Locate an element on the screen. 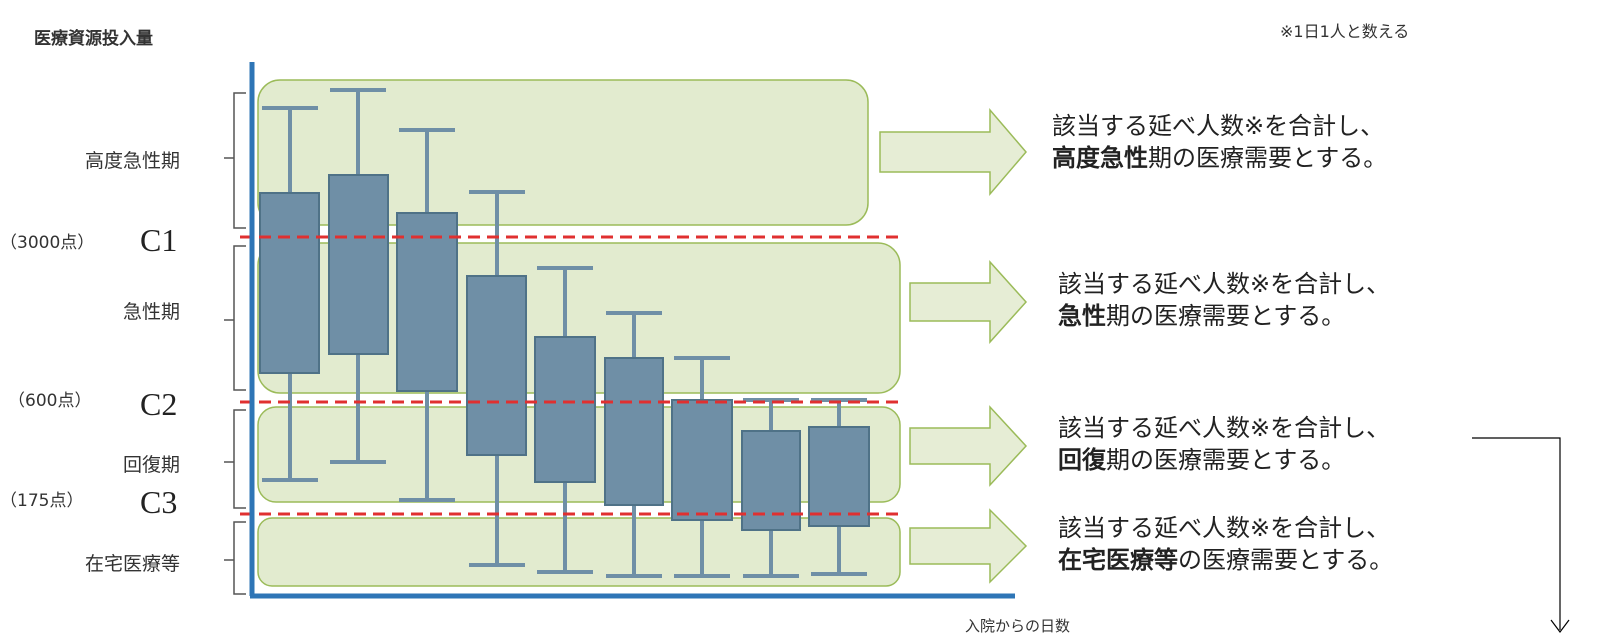  phase-braces is located at coordinates (235, 343).